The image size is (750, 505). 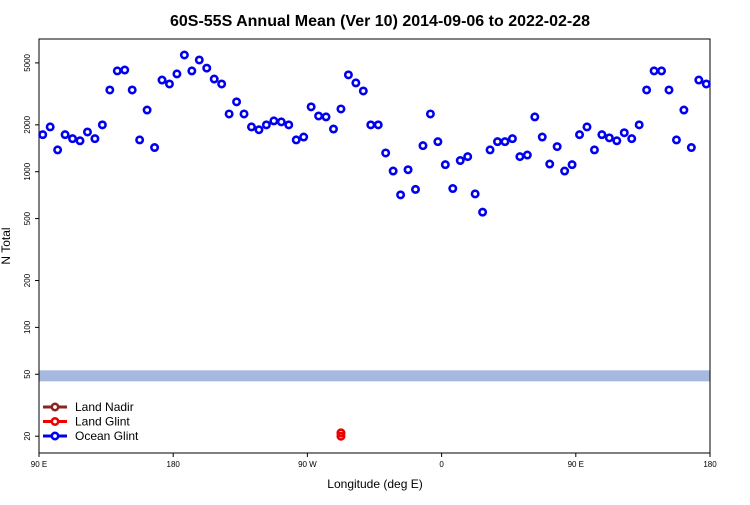 What do you see at coordinates (441, 464) in the screenshot?
I see `x-tick-label: 0` at bounding box center [441, 464].